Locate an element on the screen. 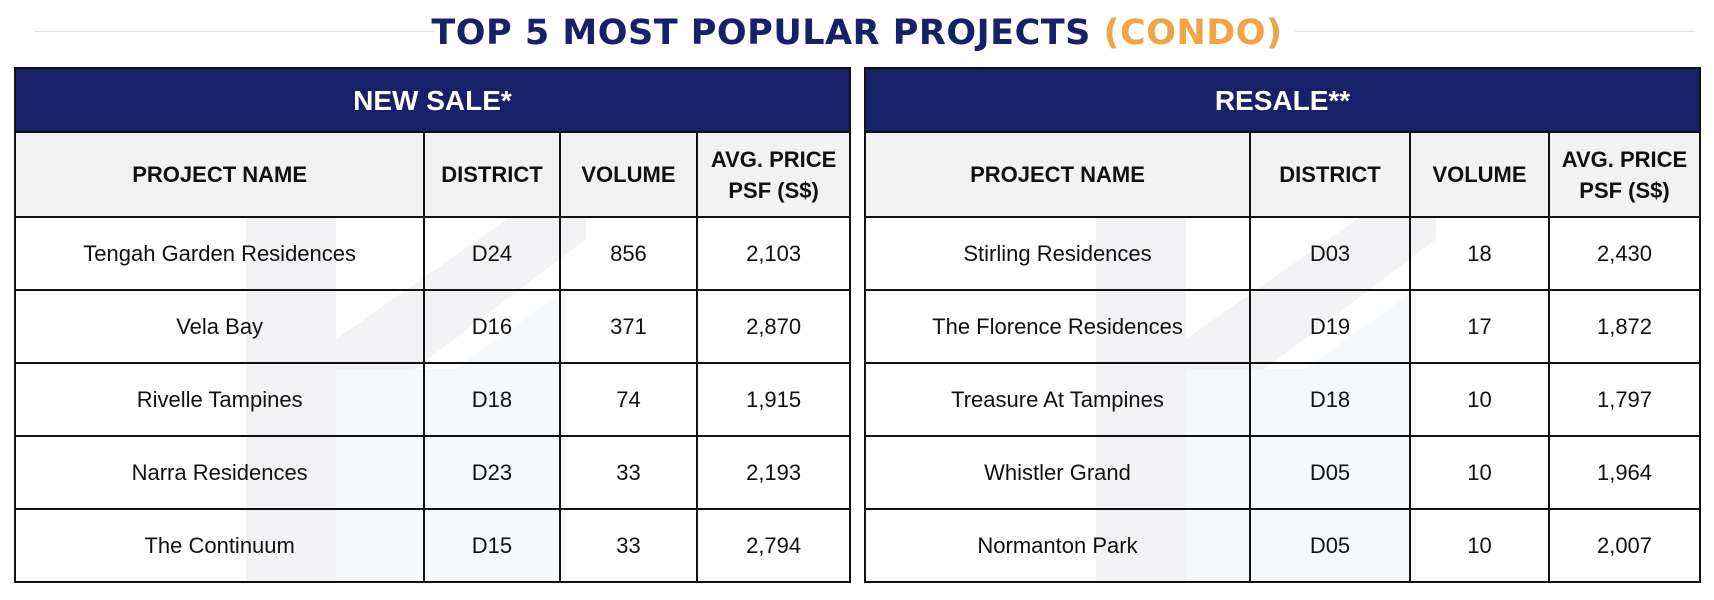 This screenshot has height=600, width=1714. project-name-cell: The Continuum is located at coordinates (221, 544).